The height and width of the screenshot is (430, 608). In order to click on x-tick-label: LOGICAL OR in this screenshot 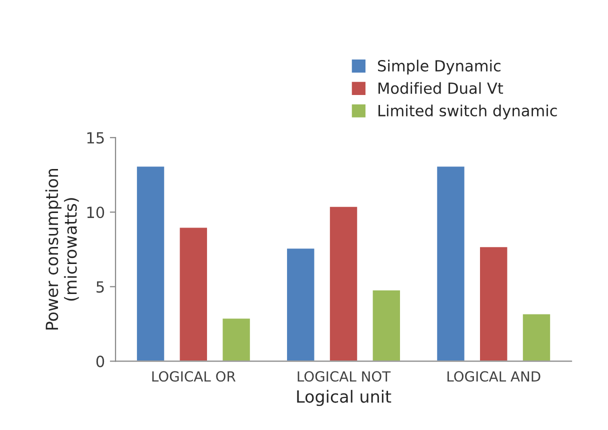, I will do `click(194, 376)`.